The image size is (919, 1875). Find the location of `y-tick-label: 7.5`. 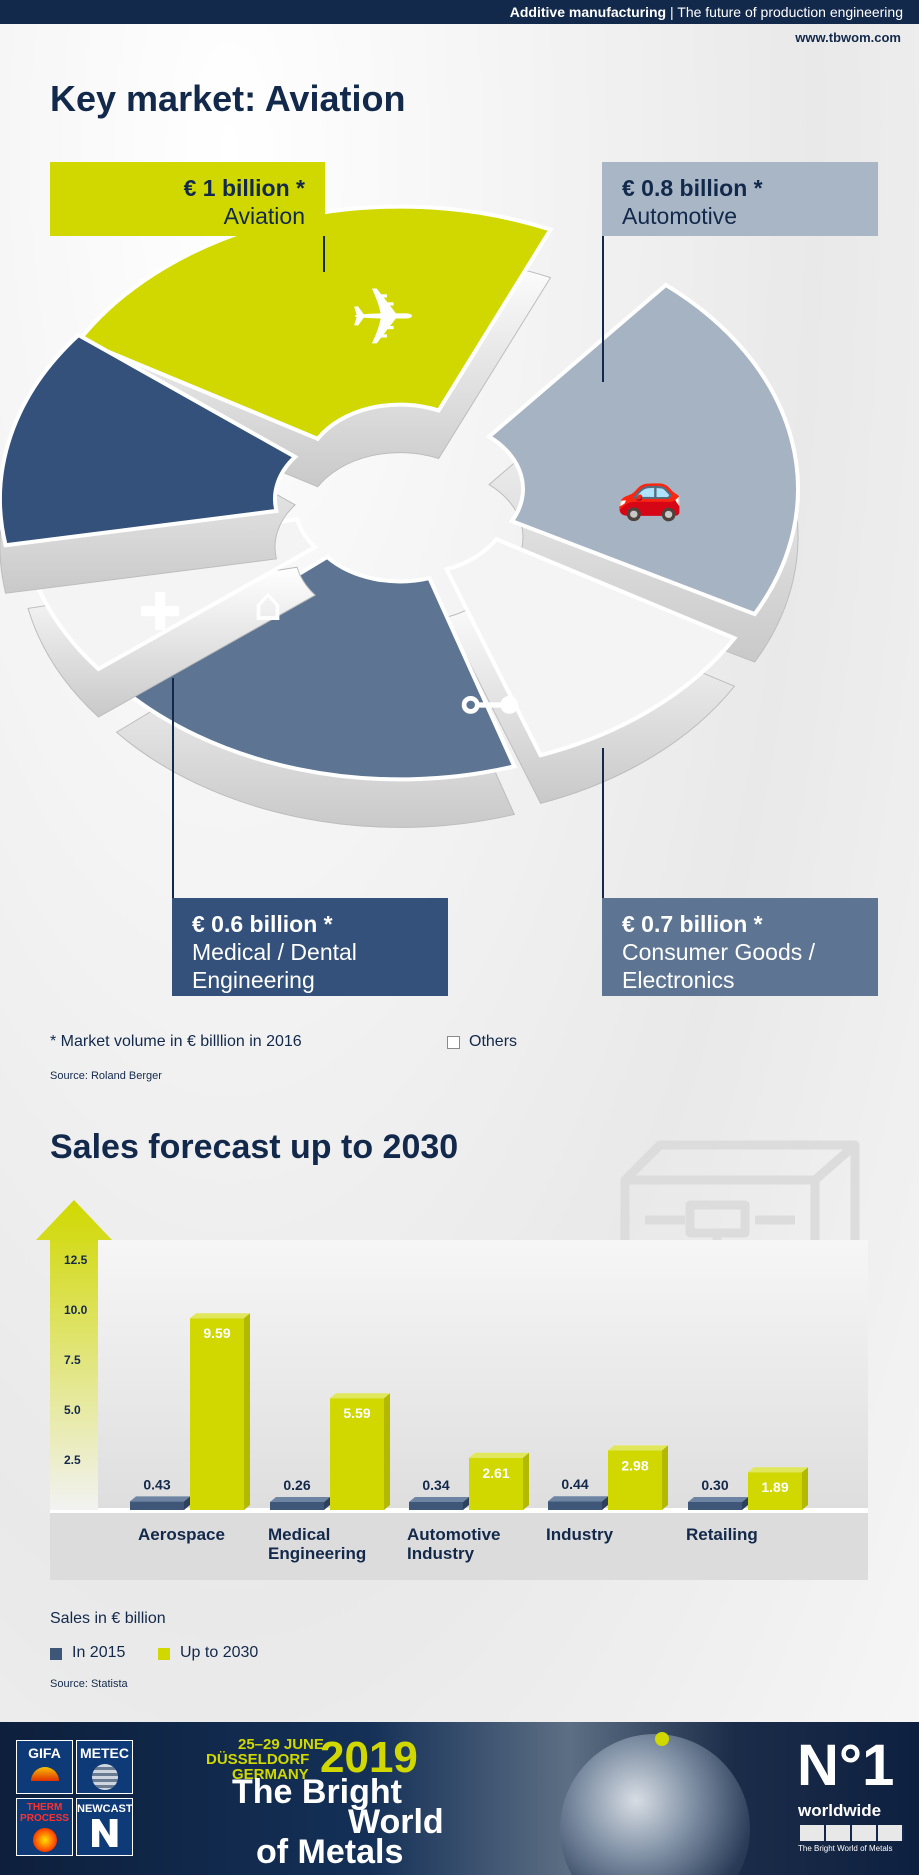

y-tick-label: 7.5 is located at coordinates (72, 1360).